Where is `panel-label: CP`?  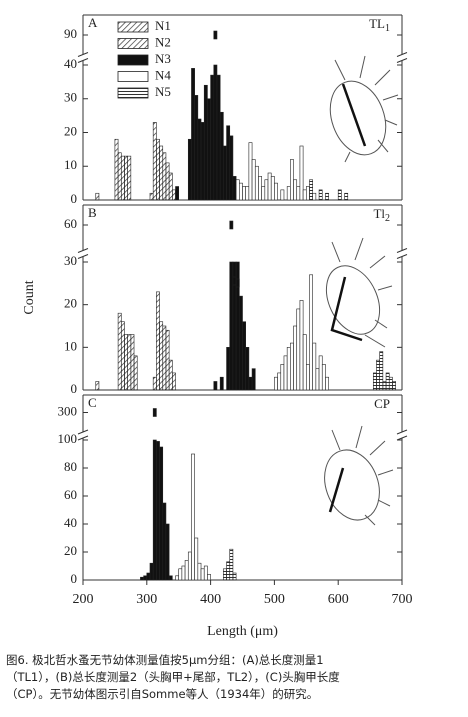 panel-label: CP is located at coordinates (382, 403).